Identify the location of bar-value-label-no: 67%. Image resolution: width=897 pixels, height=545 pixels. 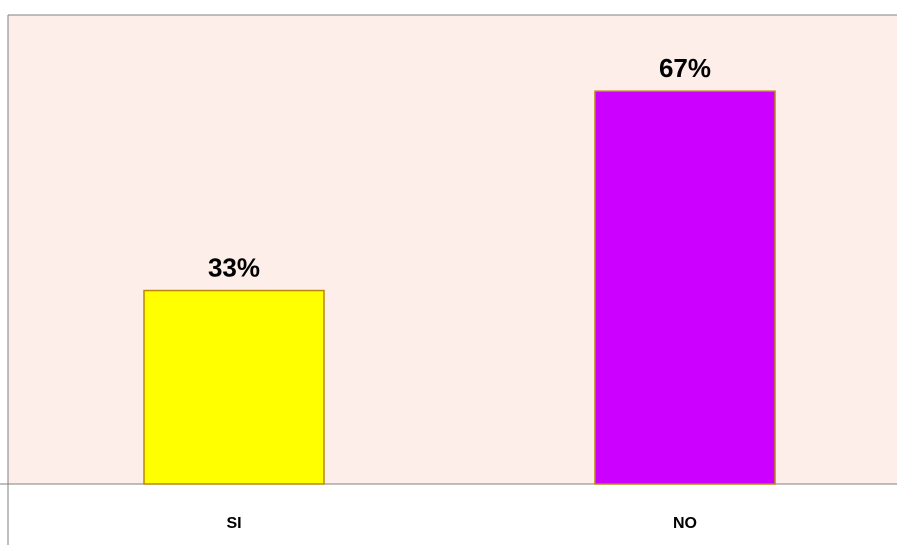
(685, 68).